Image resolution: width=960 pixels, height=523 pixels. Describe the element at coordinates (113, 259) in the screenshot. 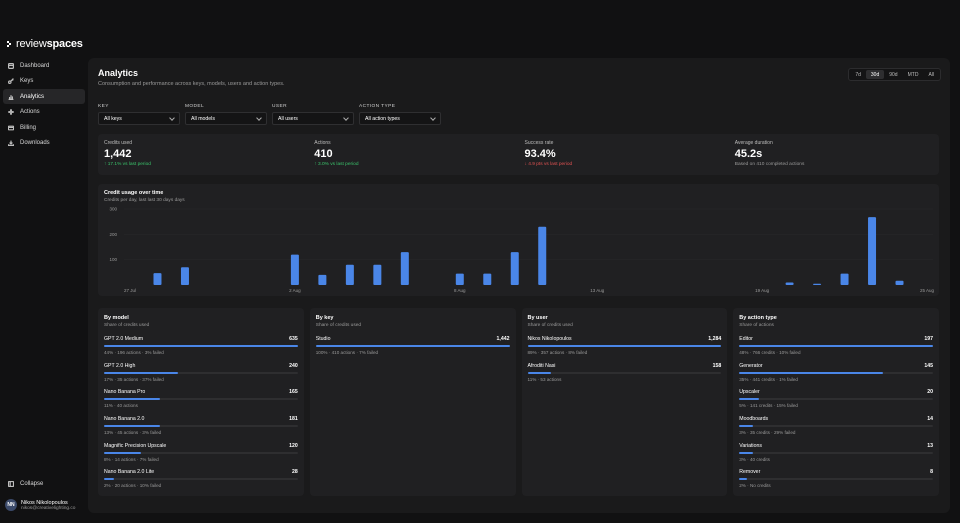

I see `y-tick-label: 100` at that location.